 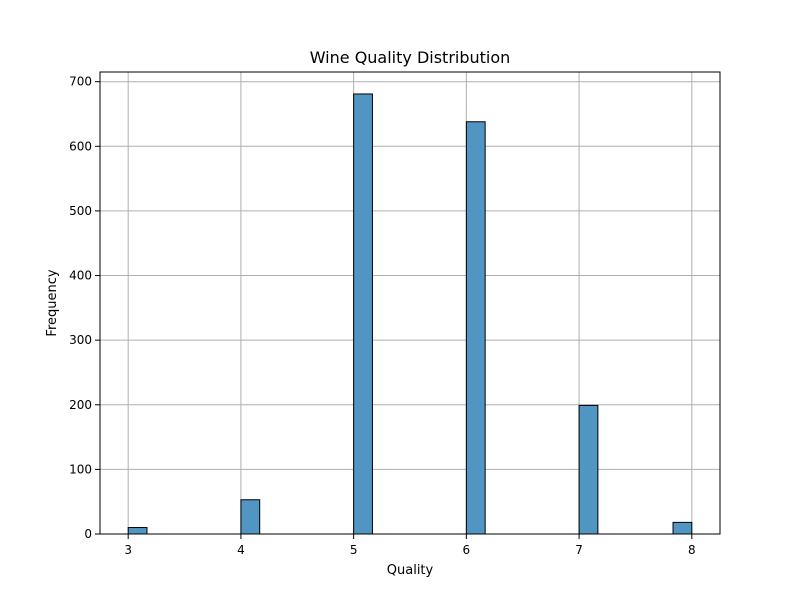 What do you see at coordinates (354, 550) in the screenshot?
I see `x-tick-label: 5` at bounding box center [354, 550].